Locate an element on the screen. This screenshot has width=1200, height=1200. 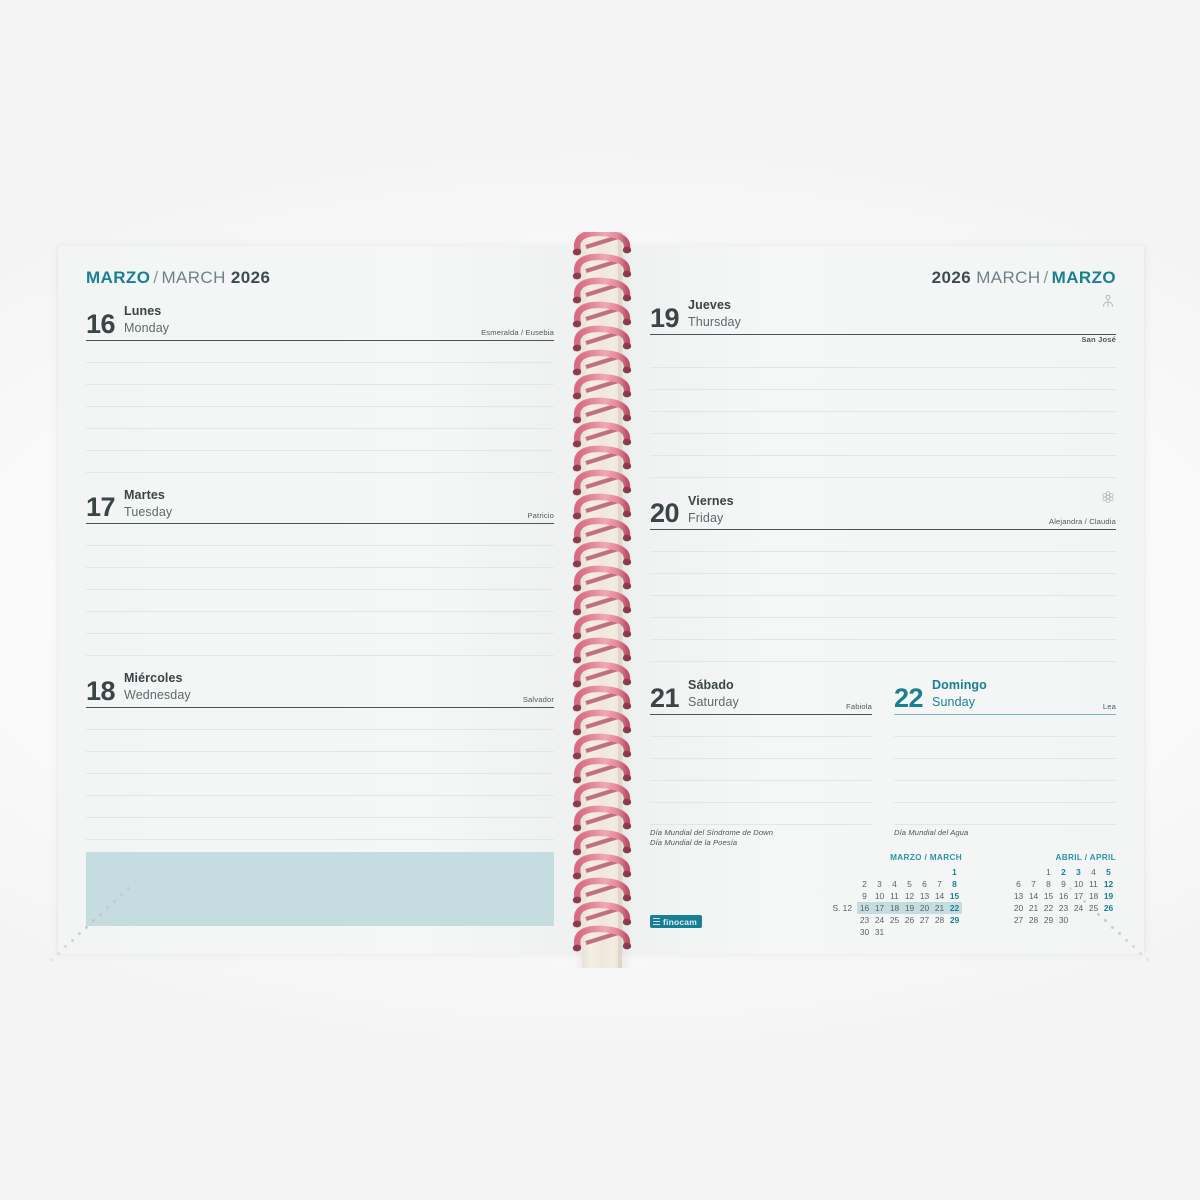
day-entry-16: 16 Lunes Monday Esmeralda / Eusebia is located at coordinates (320, 387).